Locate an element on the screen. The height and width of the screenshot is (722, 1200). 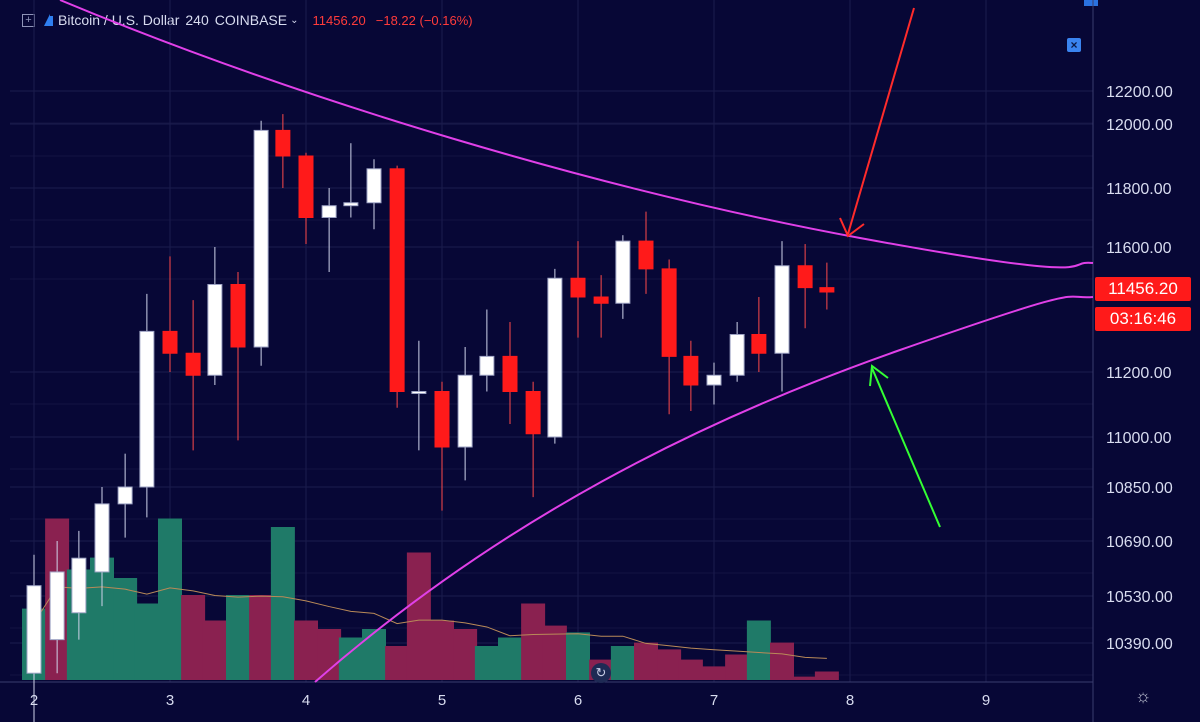
x-tick-label: 4 is located at coordinates (306, 700).